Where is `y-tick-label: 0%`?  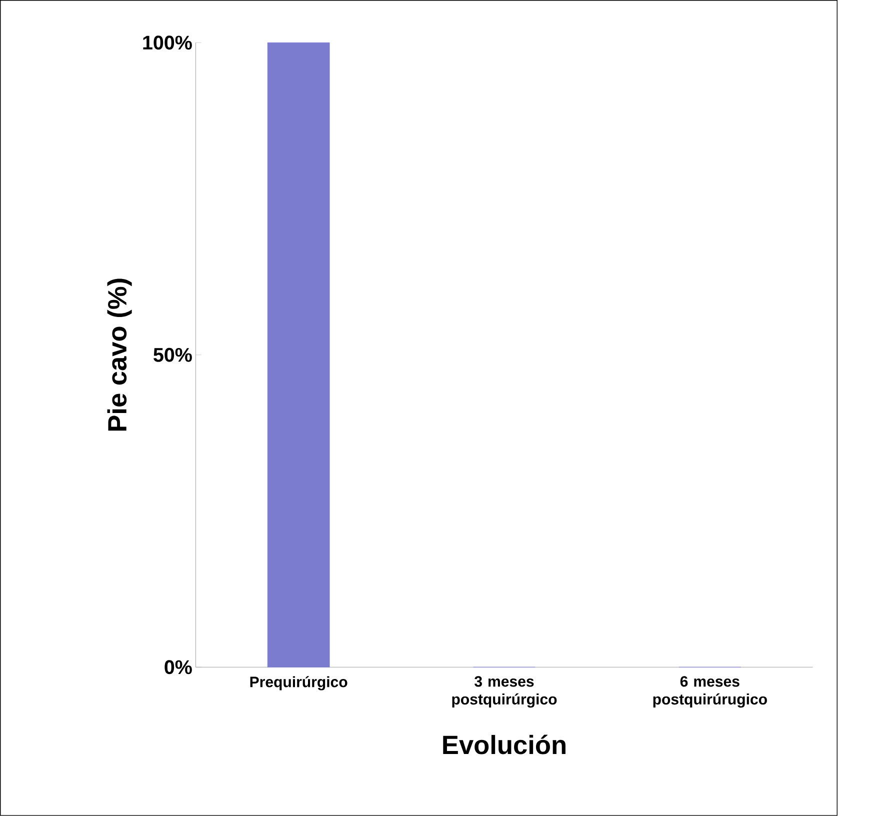
y-tick-label: 0% is located at coordinates (178, 667).